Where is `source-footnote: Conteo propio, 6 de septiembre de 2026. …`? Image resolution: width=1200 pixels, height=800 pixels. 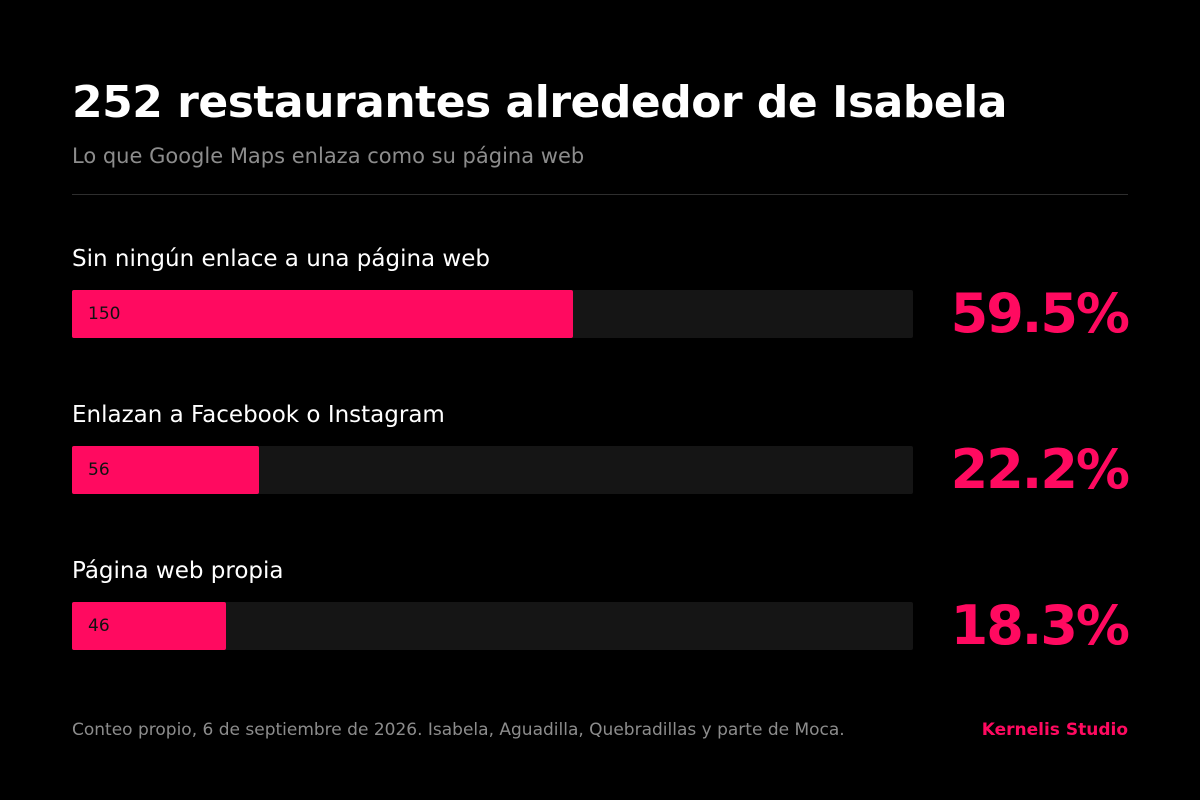
source-footnote: Conteo propio, 6 de septiembre de 2026. … is located at coordinates (458, 730).